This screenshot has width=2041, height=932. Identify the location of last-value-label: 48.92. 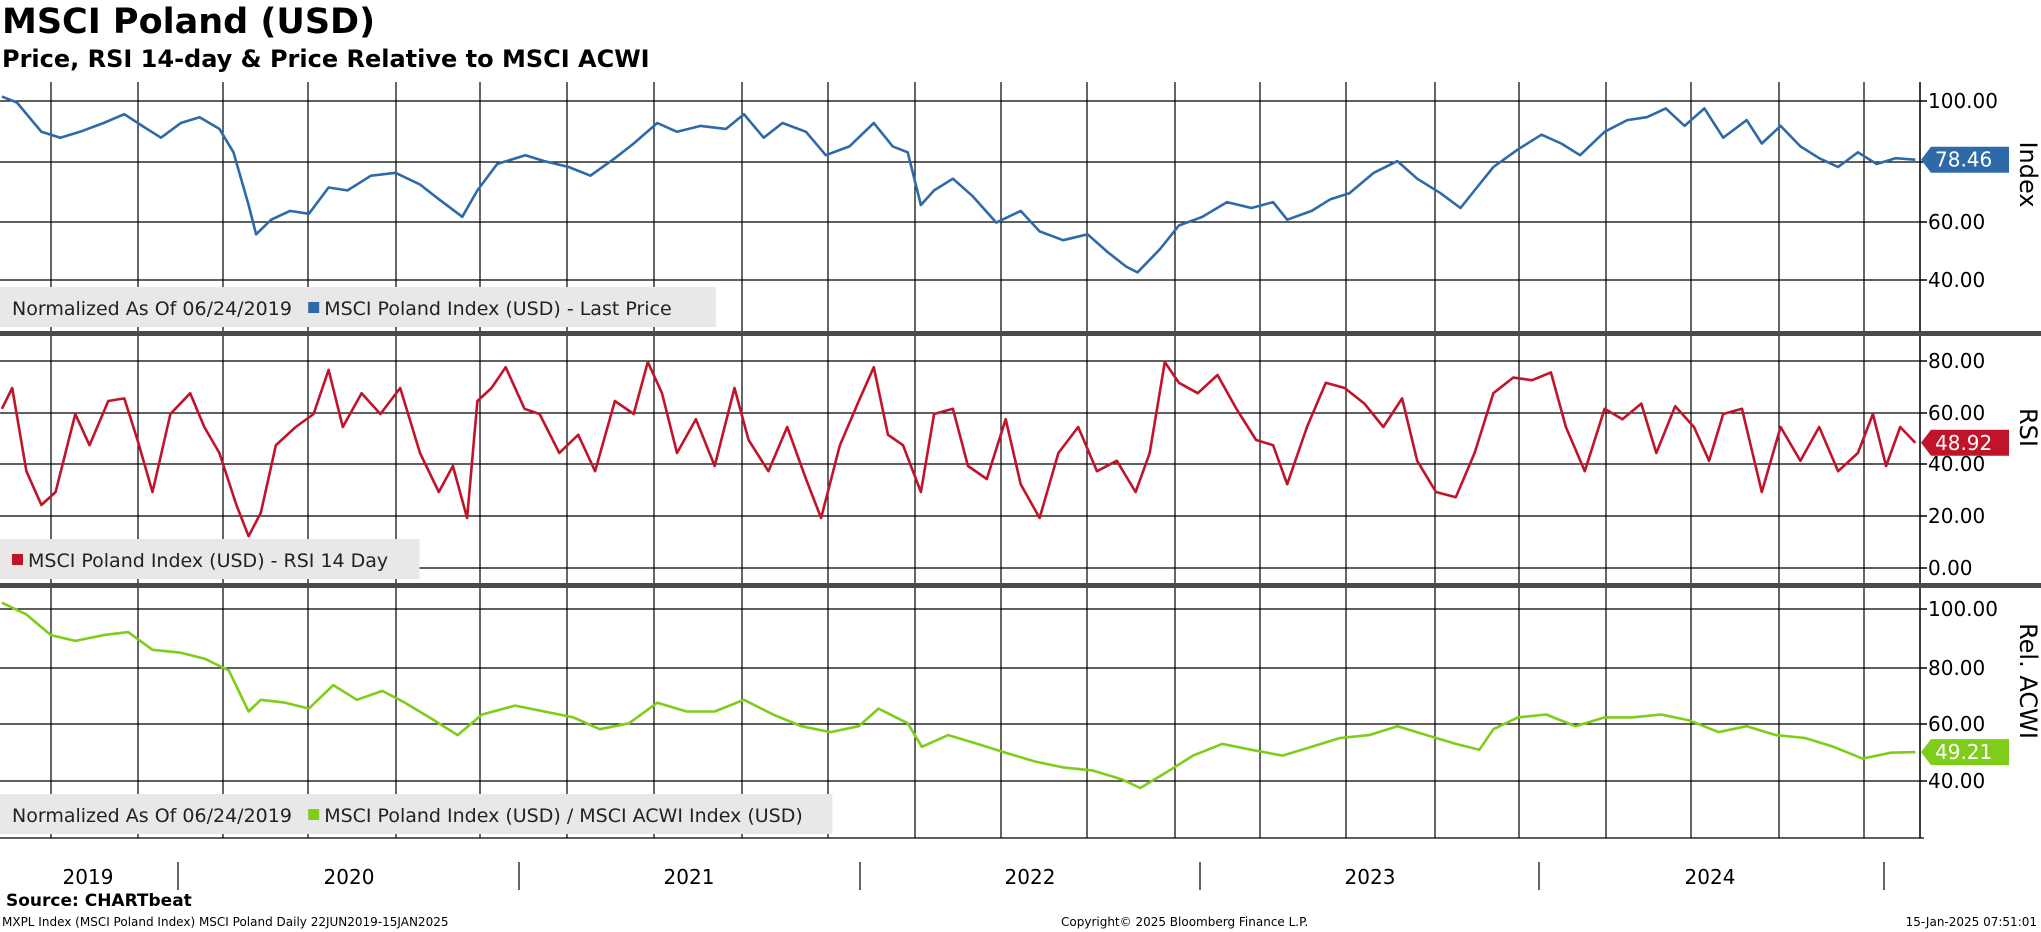
(1963, 443).